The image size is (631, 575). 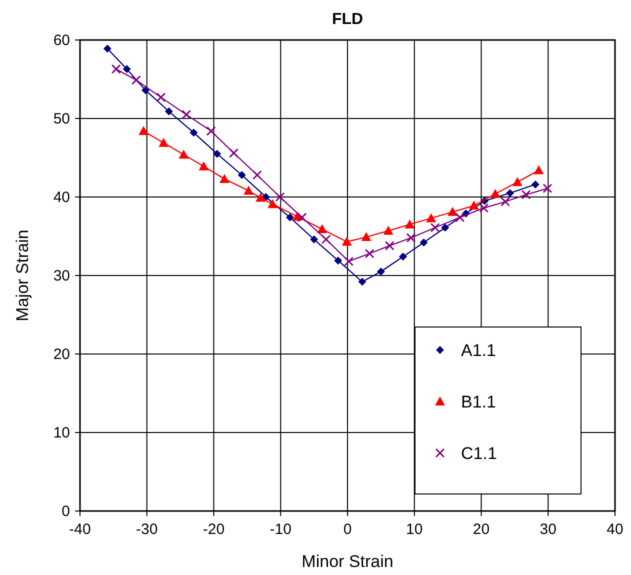 I want to click on y-axis-title: Major Strain, so click(x=22, y=276).